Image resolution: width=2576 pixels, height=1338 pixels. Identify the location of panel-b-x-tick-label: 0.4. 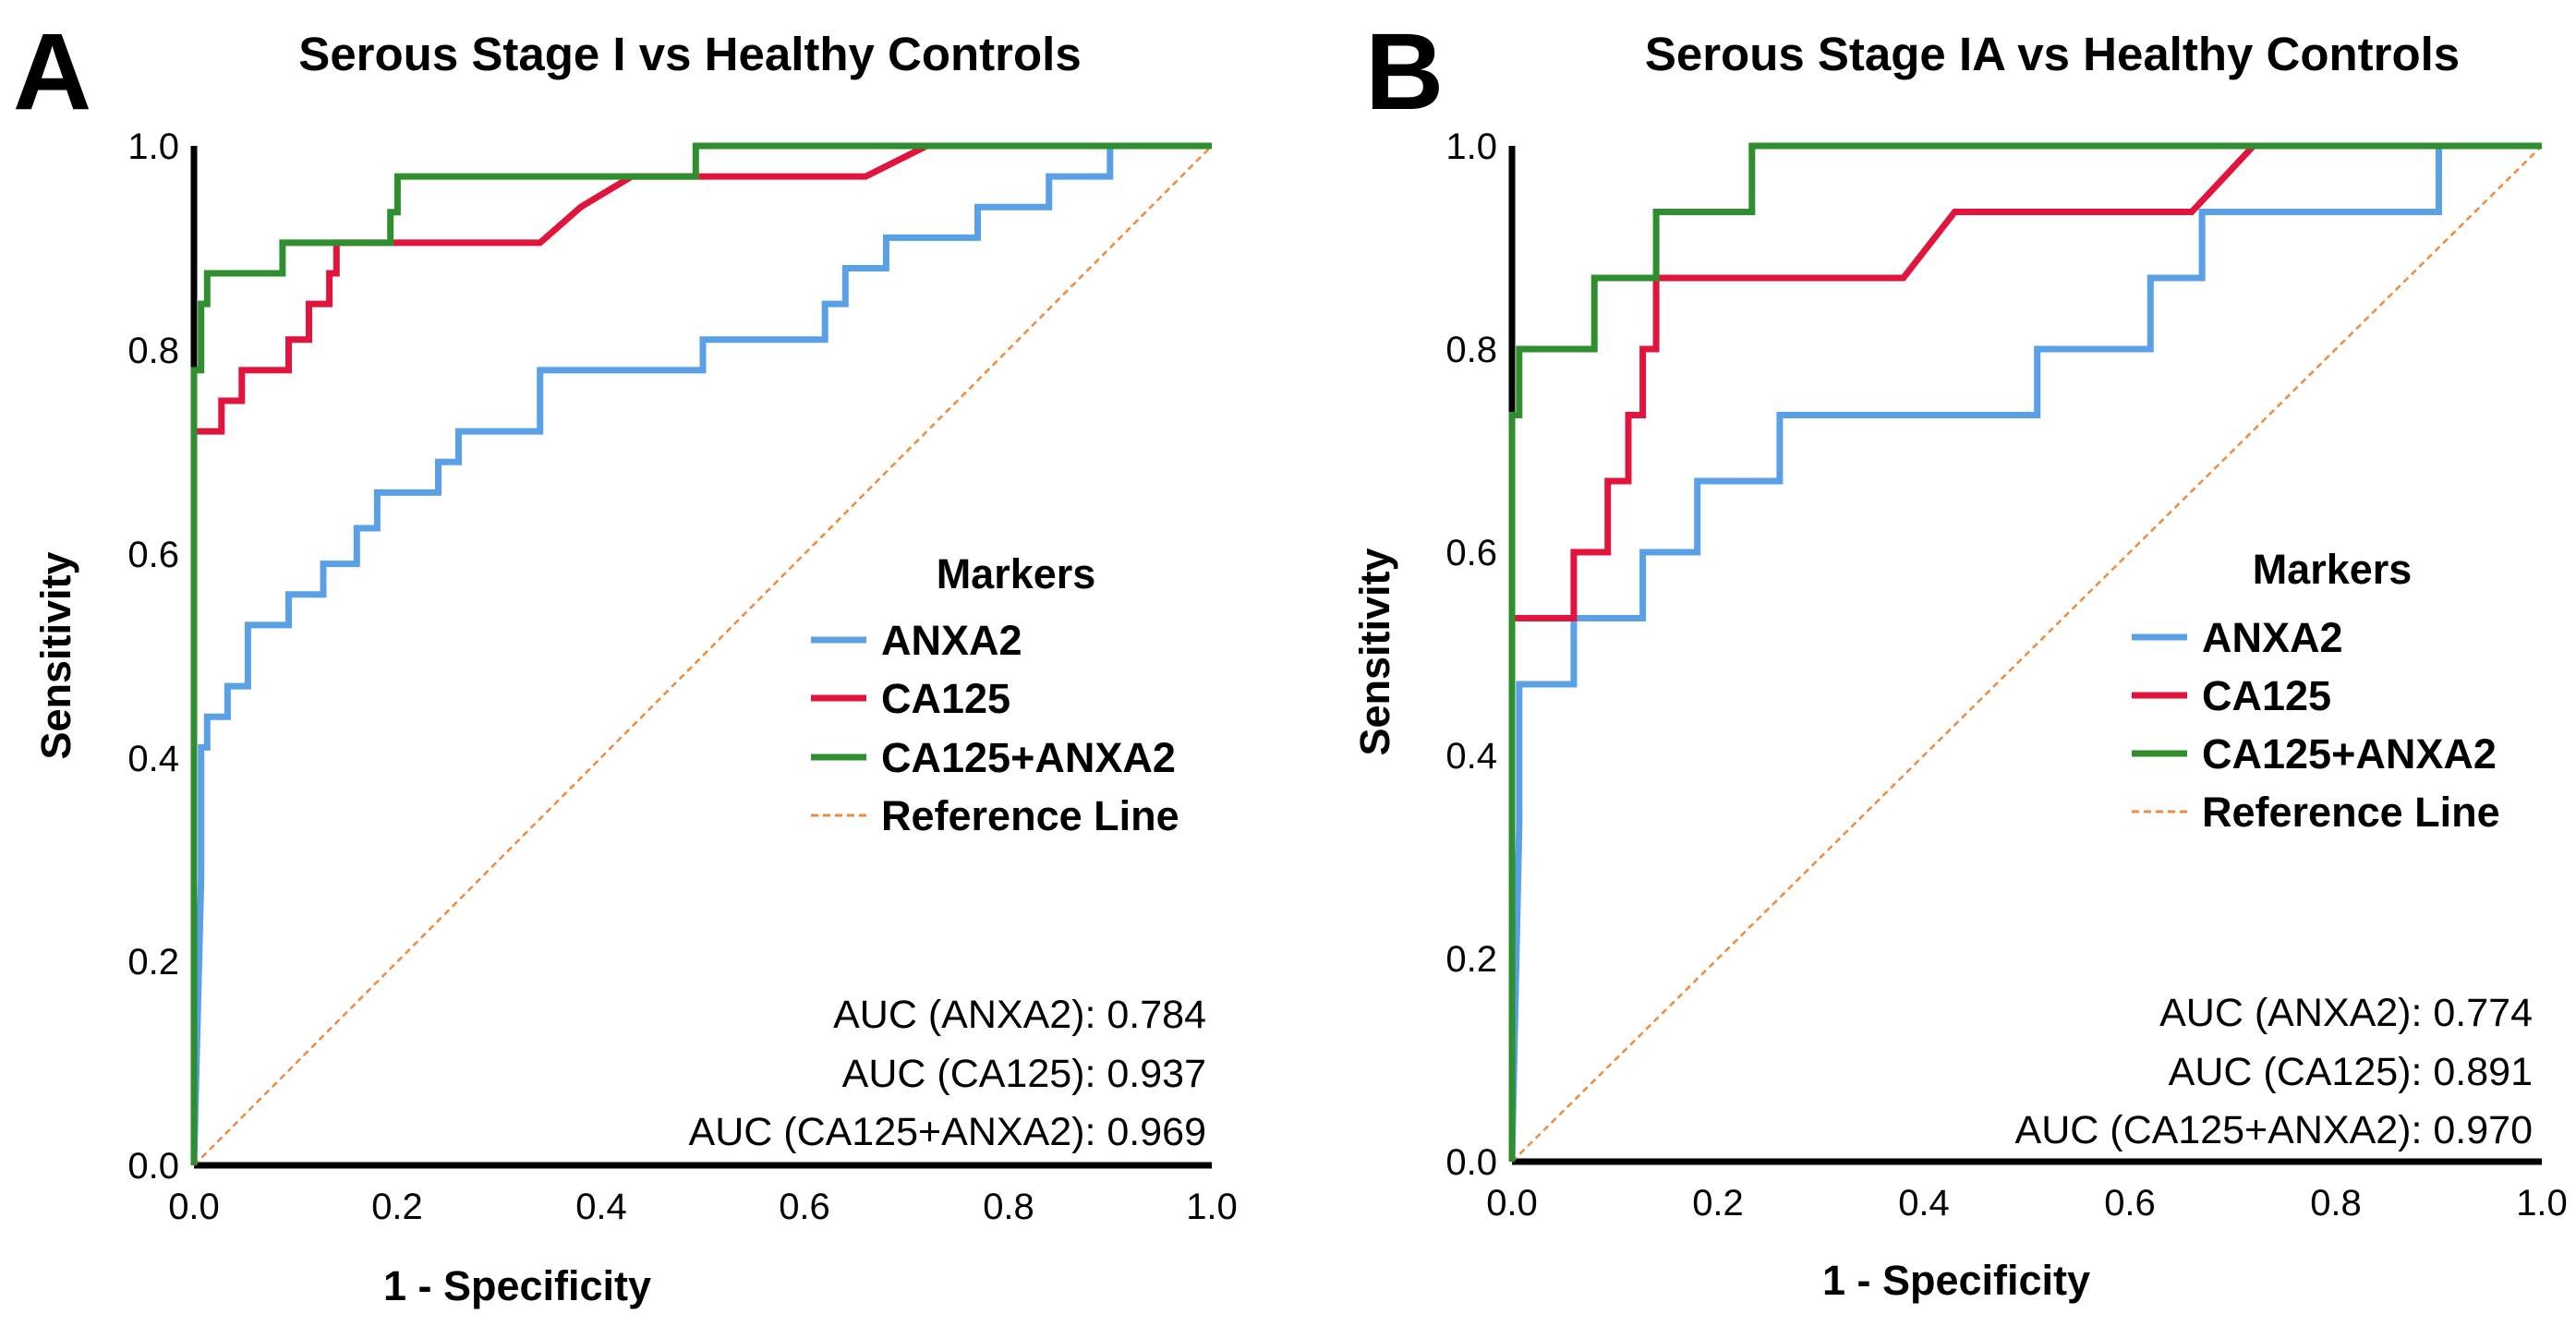
(1924, 1203).